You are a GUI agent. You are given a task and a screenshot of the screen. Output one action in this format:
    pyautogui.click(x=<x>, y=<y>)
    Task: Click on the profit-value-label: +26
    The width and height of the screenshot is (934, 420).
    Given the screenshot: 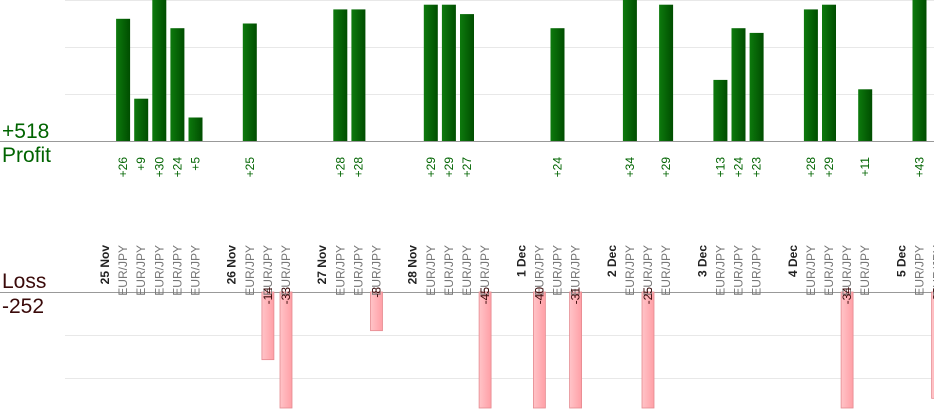 What is the action you would take?
    pyautogui.click(x=123, y=167)
    